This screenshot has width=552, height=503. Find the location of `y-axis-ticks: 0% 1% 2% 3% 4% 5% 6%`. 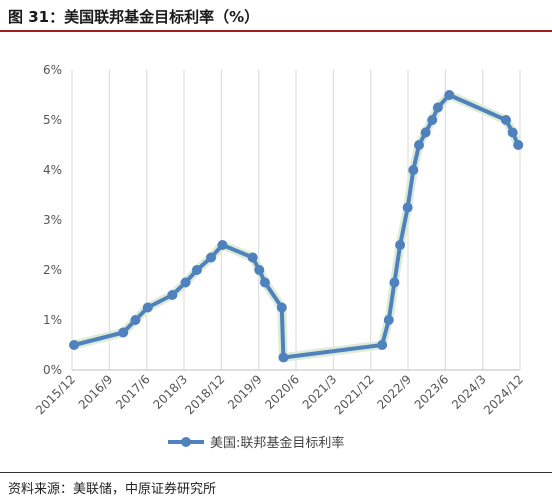

y-axis-ticks: 0% 1% 2% 3% 4% 5% 6% is located at coordinates (52, 220).